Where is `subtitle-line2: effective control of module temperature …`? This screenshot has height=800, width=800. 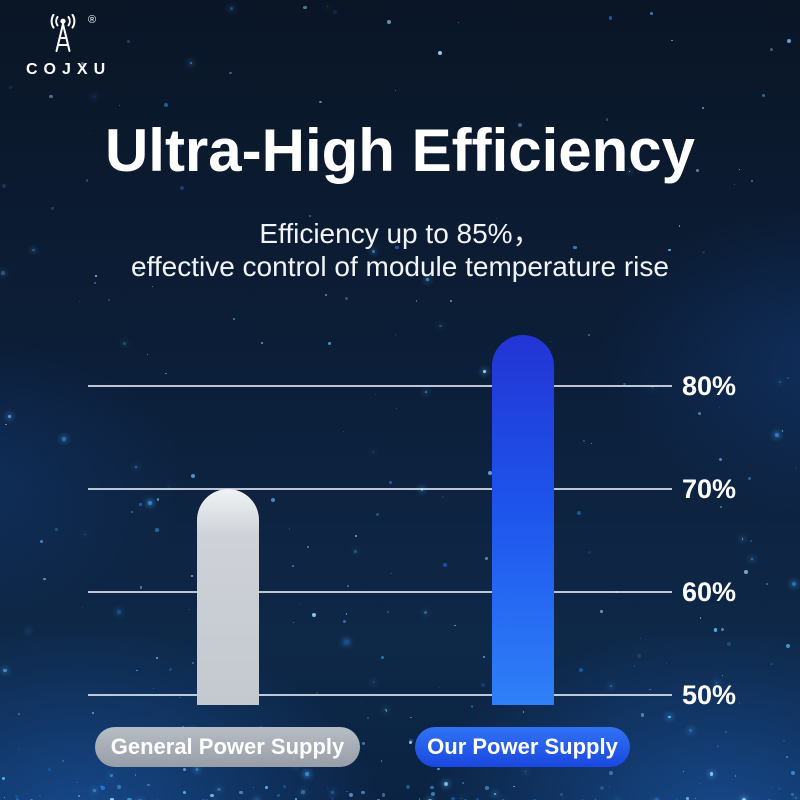
subtitle-line2: effective control of module temperature … is located at coordinates (400, 266).